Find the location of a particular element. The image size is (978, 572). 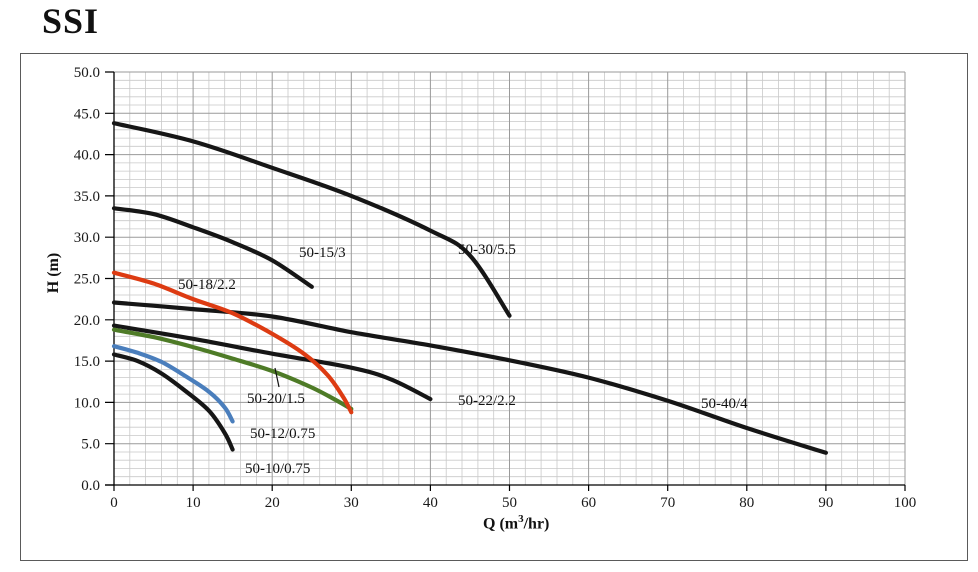

x-axis-title-post: /hr) is located at coordinates (536, 524).